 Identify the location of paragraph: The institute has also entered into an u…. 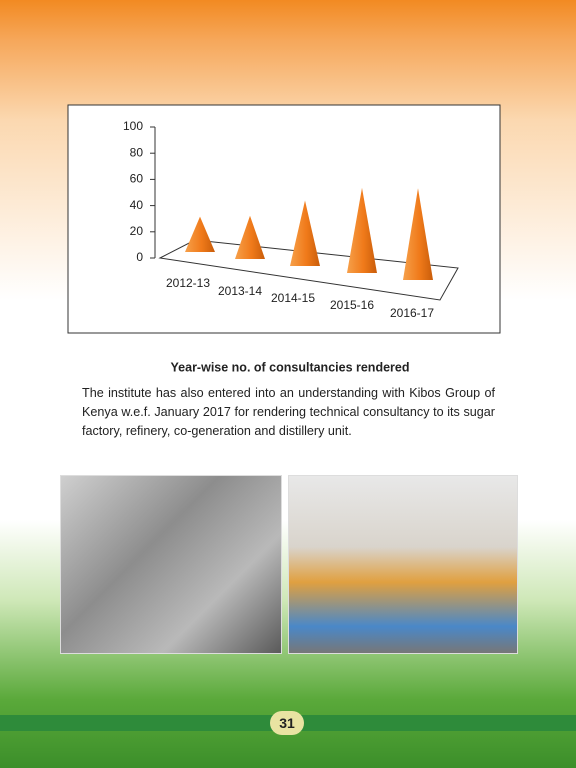
(288, 412).